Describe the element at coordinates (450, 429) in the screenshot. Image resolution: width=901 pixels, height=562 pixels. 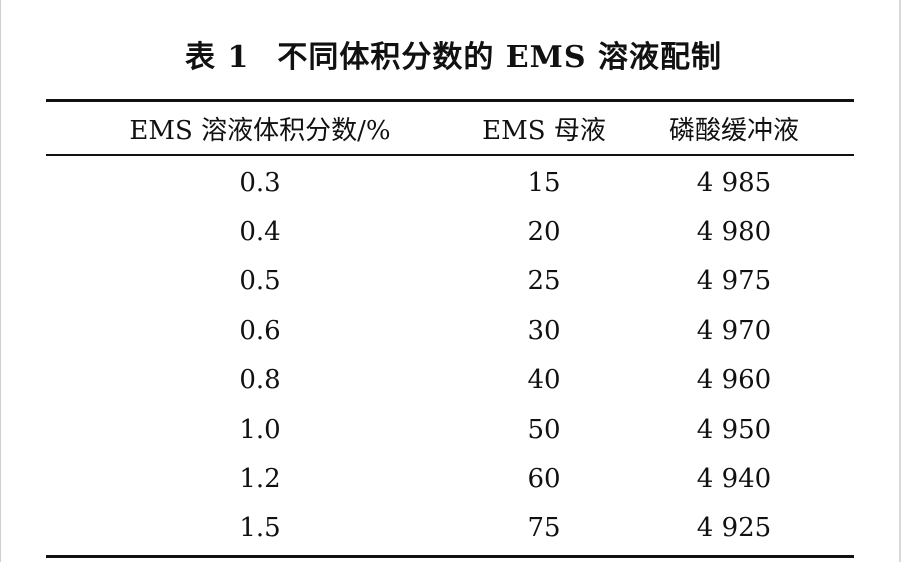
I see `table-row: 1.0 50 4 950` at that location.